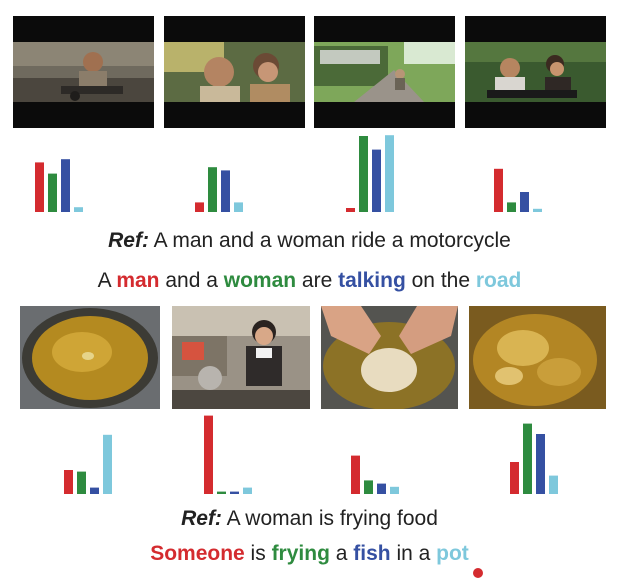 Image resolution: width=619 pixels, height=579 pixels. I want to click on reference-caption-2: Ref: A woman is frying food, so click(309, 519).